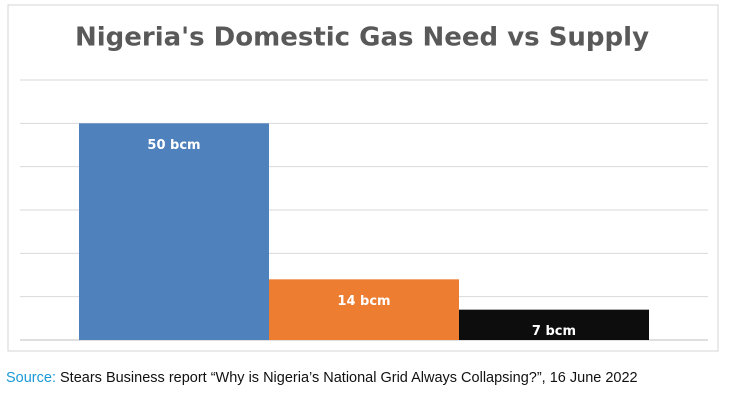  I want to click on value-label: 14 bcm, so click(363, 301).